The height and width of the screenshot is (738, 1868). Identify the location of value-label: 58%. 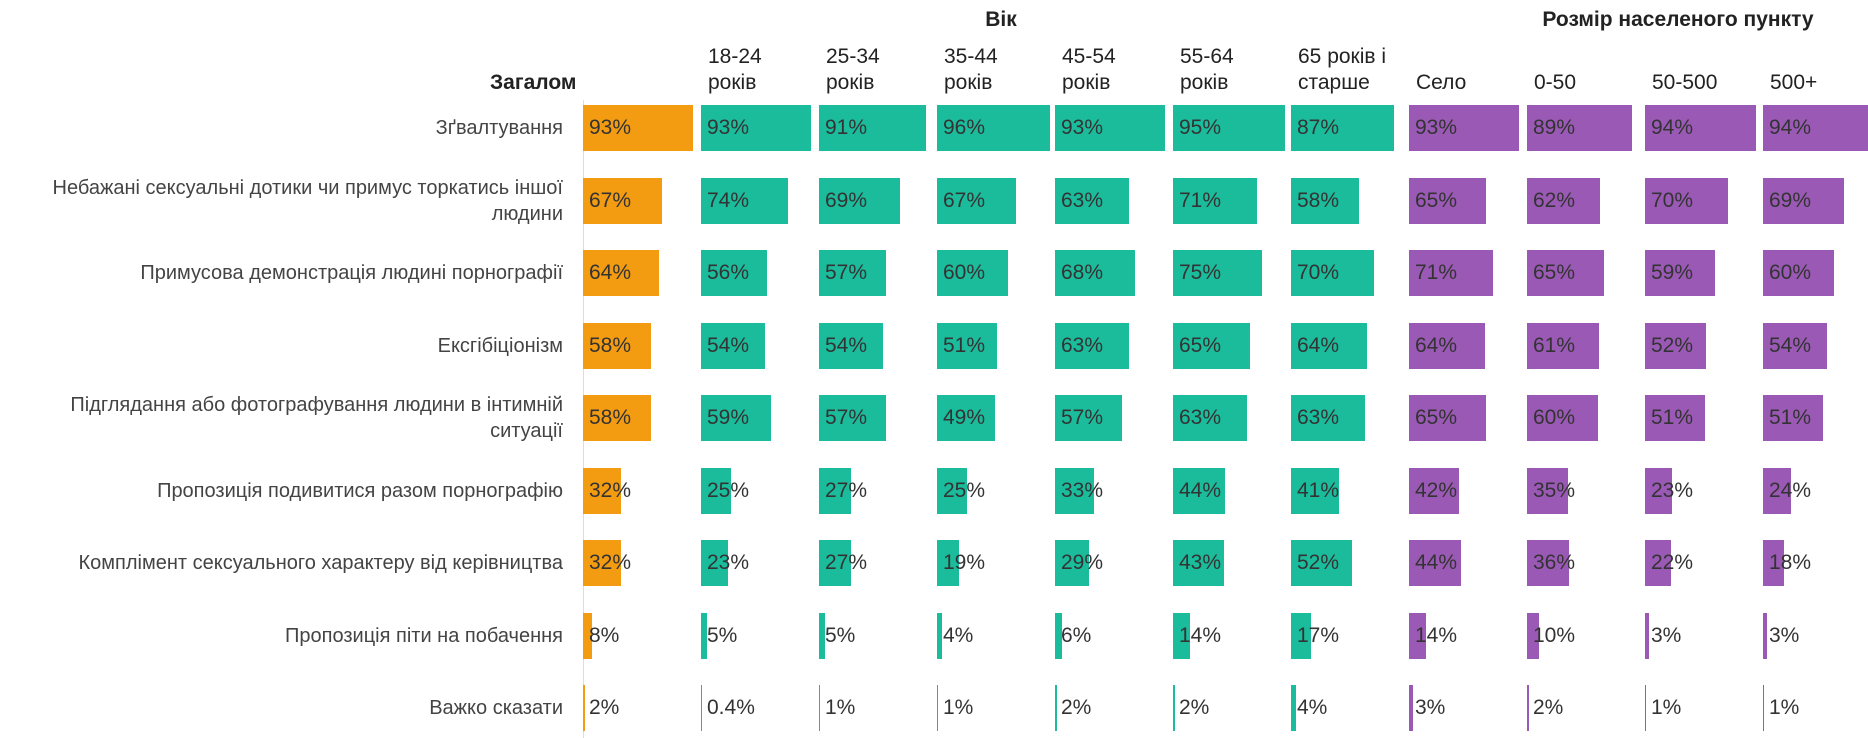
(610, 417).